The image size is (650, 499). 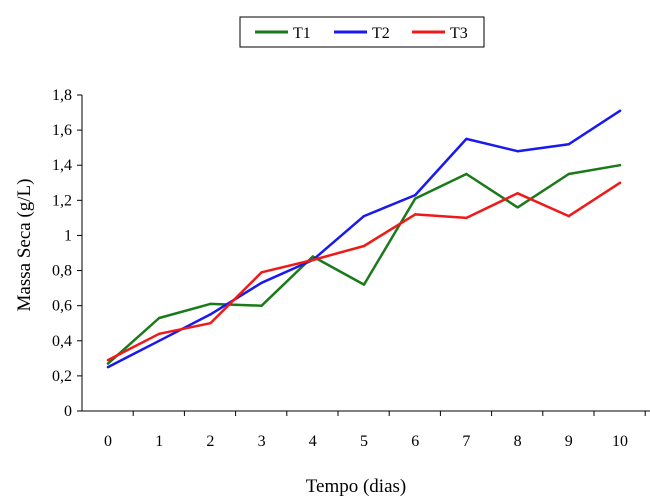 What do you see at coordinates (381, 33) in the screenshot?
I see `legend-label-t2: T2` at bounding box center [381, 33].